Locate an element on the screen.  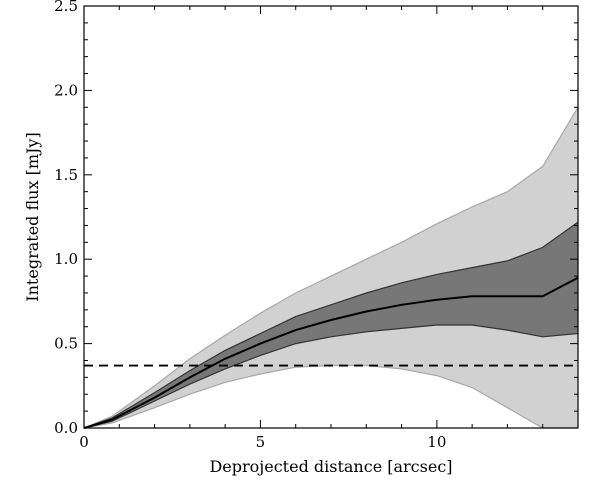
x-axis-label: Deprojected distance [arcsec] is located at coordinates (330, 466).